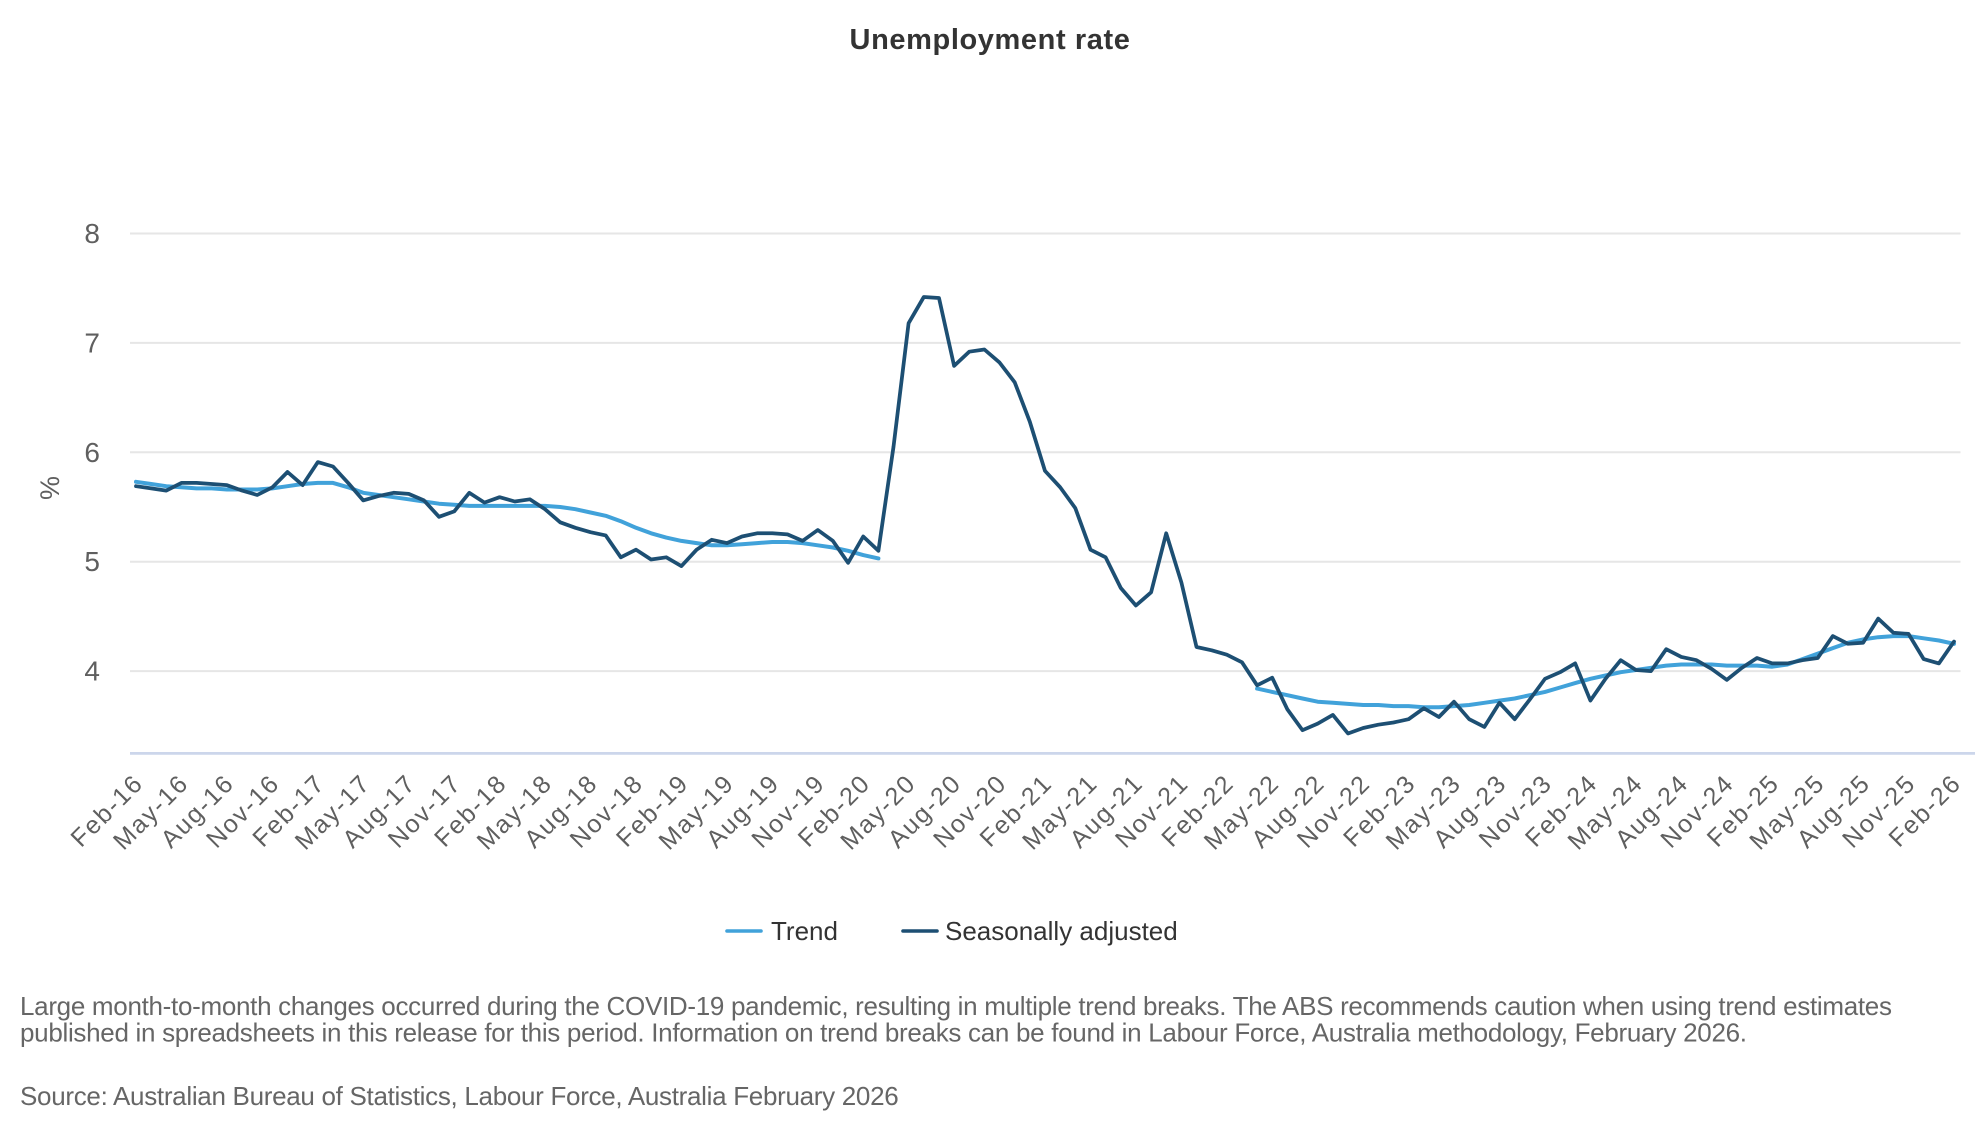  I want to click on svg-text: 7, so click(92, 342).